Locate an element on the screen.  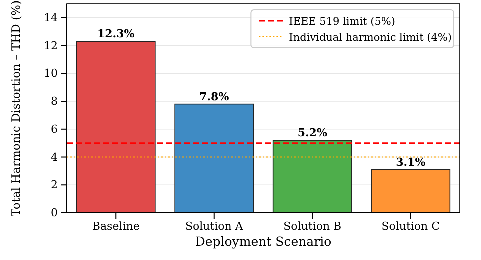
y-tick-label: 14 is located at coordinates (51, 17).